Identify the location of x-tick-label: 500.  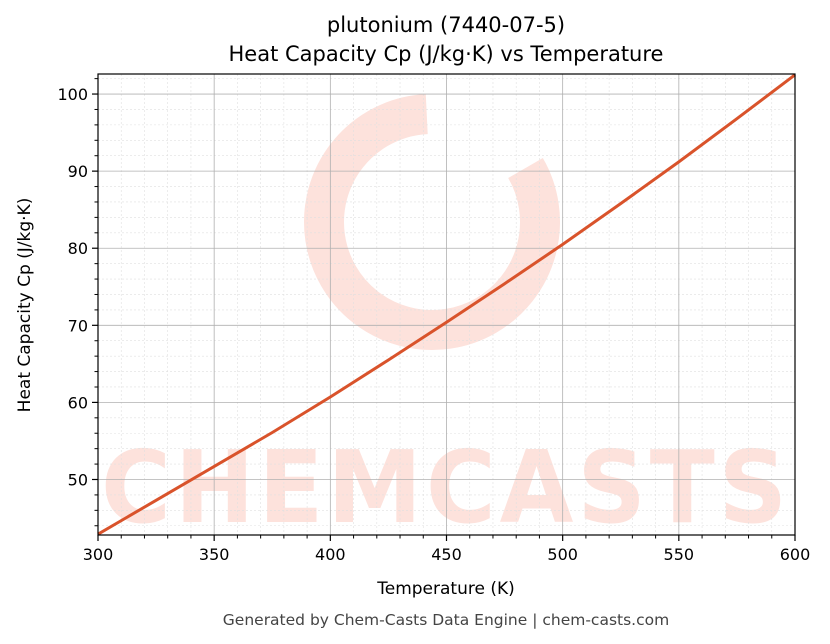
(562, 554).